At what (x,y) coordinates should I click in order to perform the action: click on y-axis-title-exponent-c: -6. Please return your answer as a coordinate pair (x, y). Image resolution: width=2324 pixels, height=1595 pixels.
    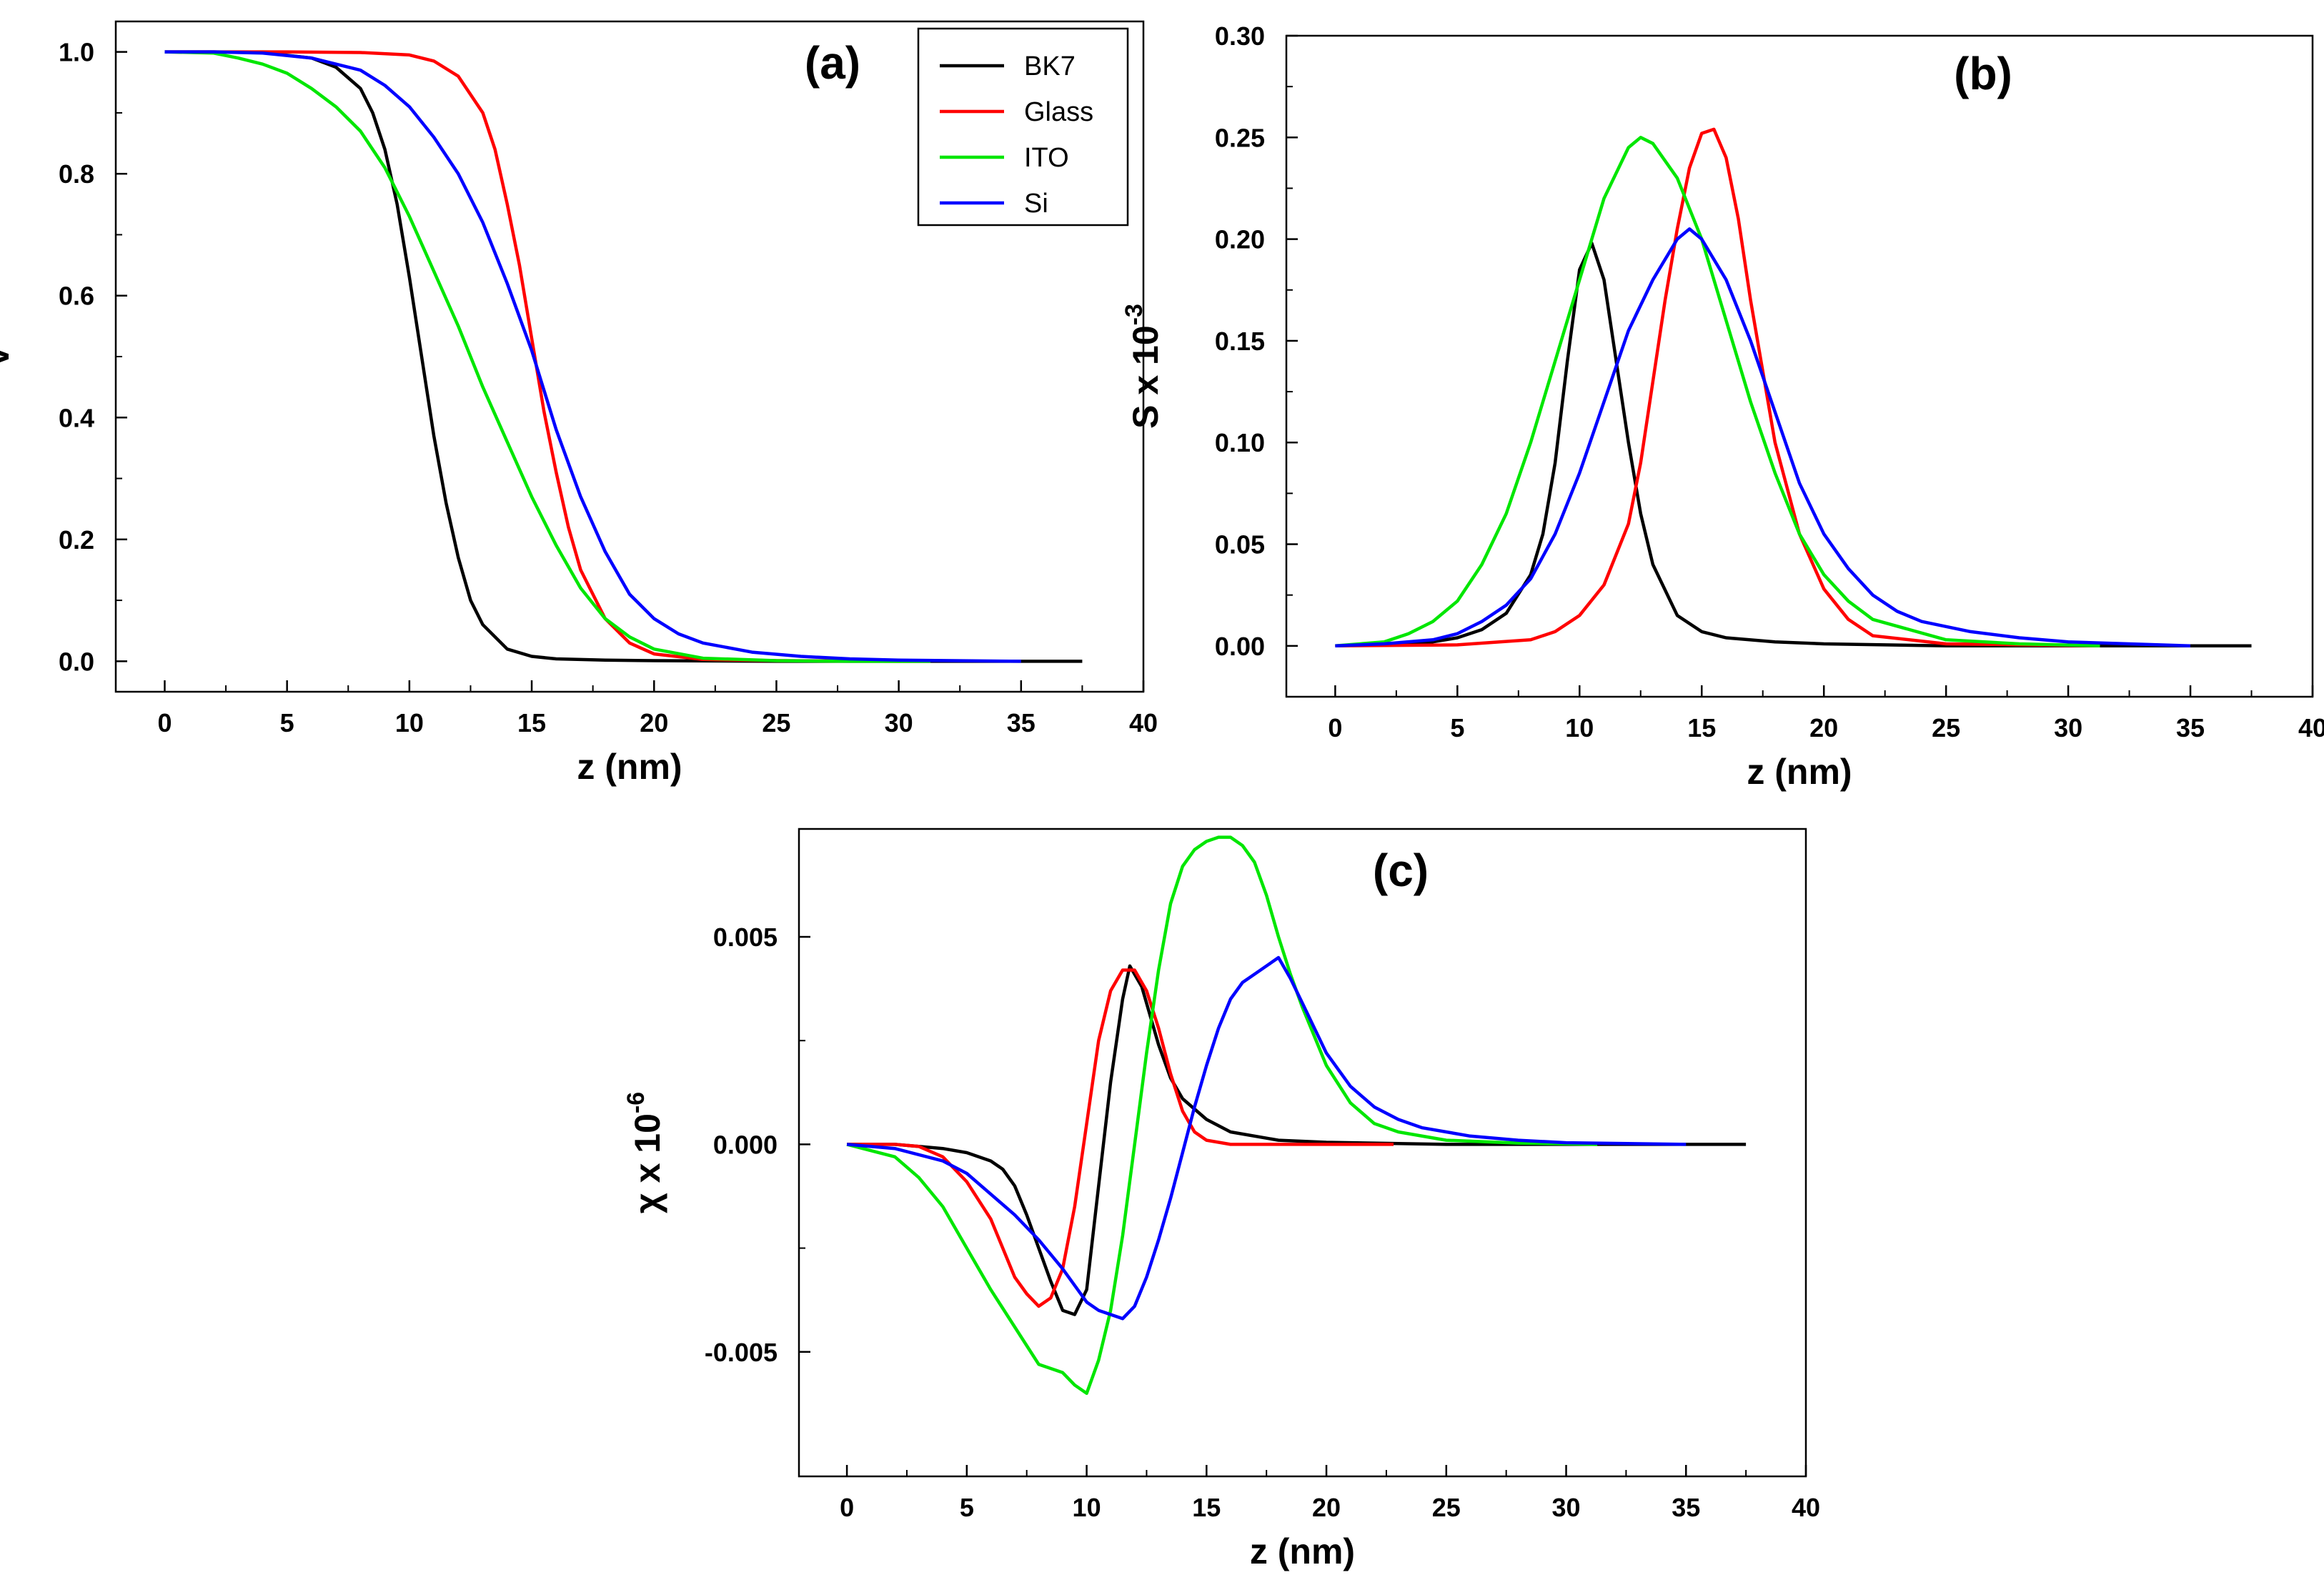
    Looking at the image, I should click on (636, 1102).